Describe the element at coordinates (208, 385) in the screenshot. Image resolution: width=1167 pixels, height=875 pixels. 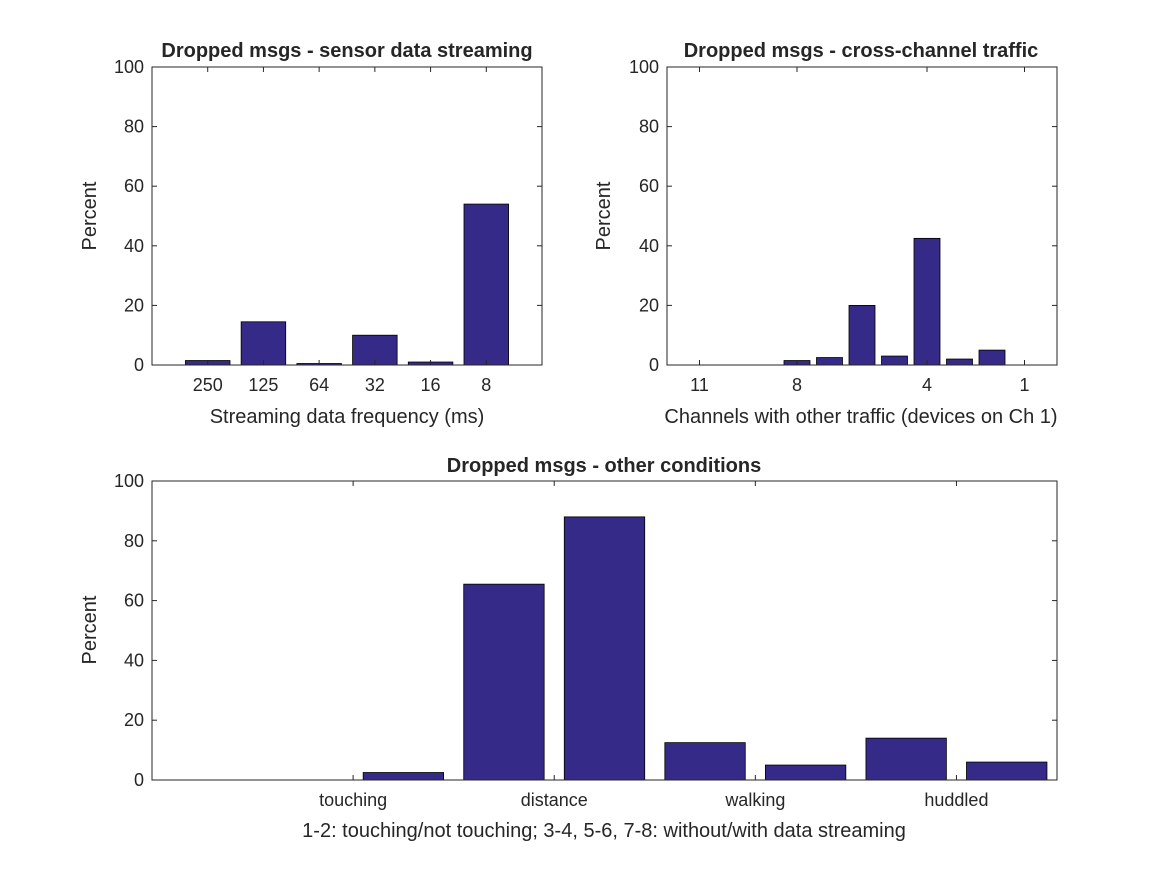
I see `x-tick-label: 250` at that location.